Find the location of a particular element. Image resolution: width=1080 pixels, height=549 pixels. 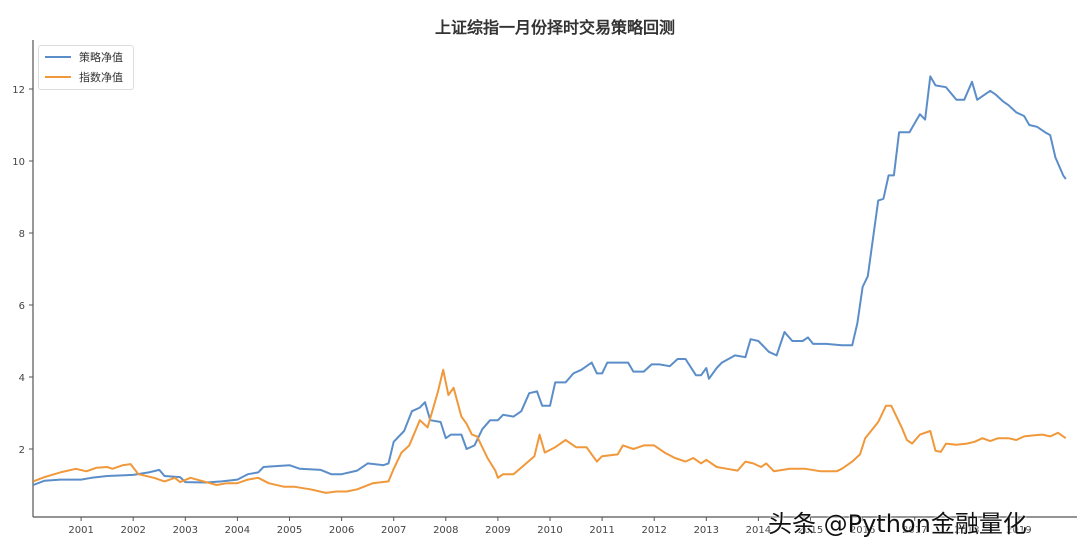

legend-item-strategy: 策略净值 is located at coordinates (89, 57).